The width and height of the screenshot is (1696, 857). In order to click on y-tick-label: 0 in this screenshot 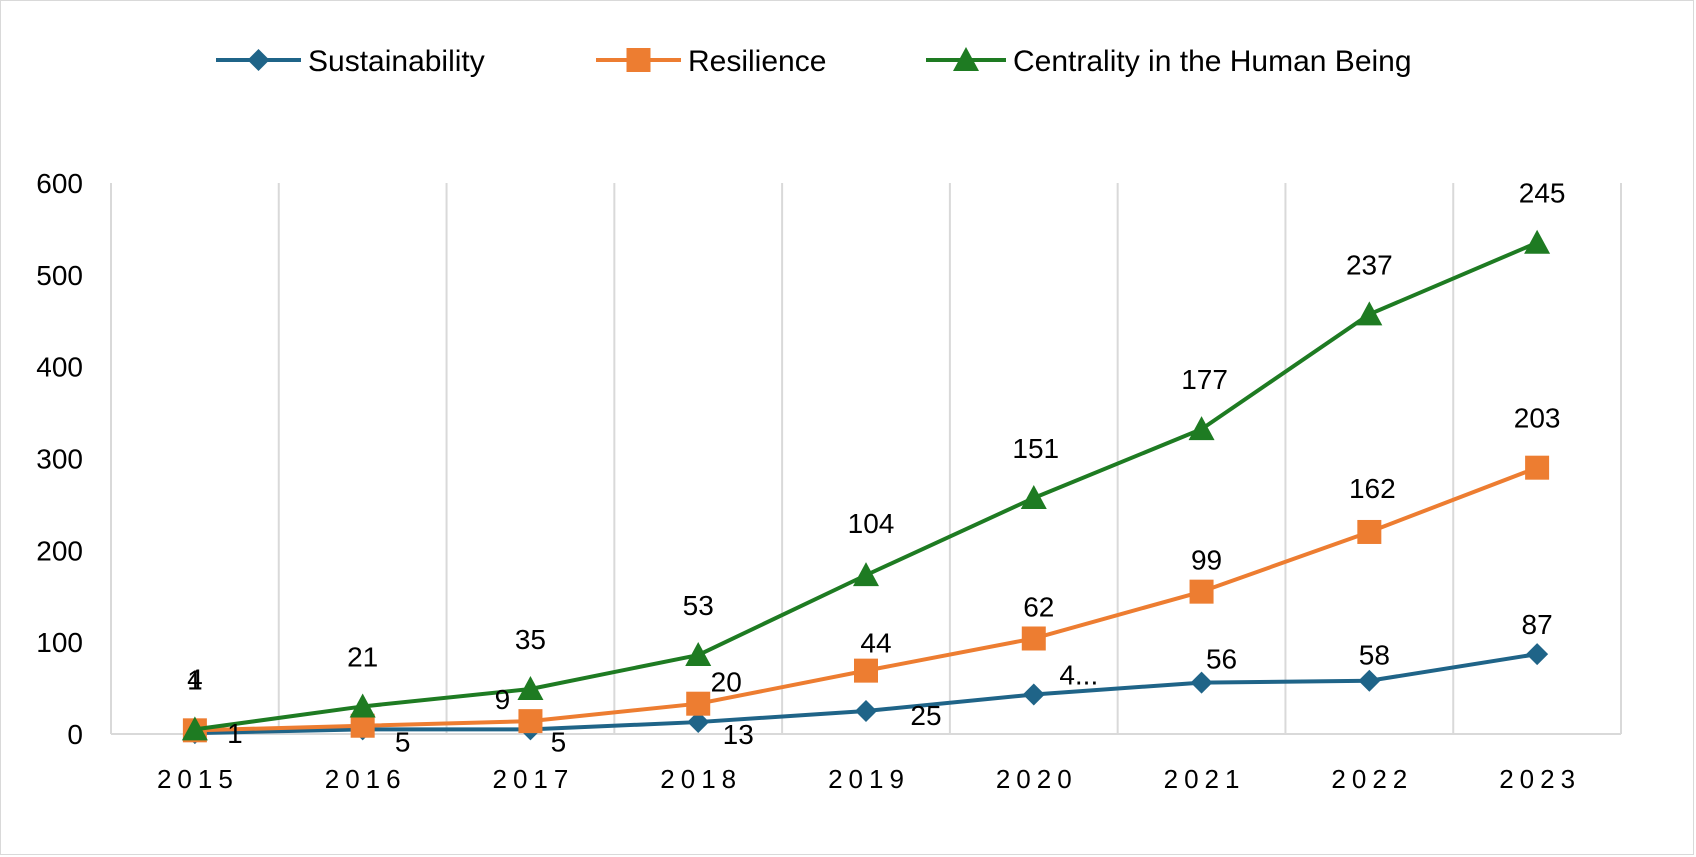, I will do `click(75, 734)`.